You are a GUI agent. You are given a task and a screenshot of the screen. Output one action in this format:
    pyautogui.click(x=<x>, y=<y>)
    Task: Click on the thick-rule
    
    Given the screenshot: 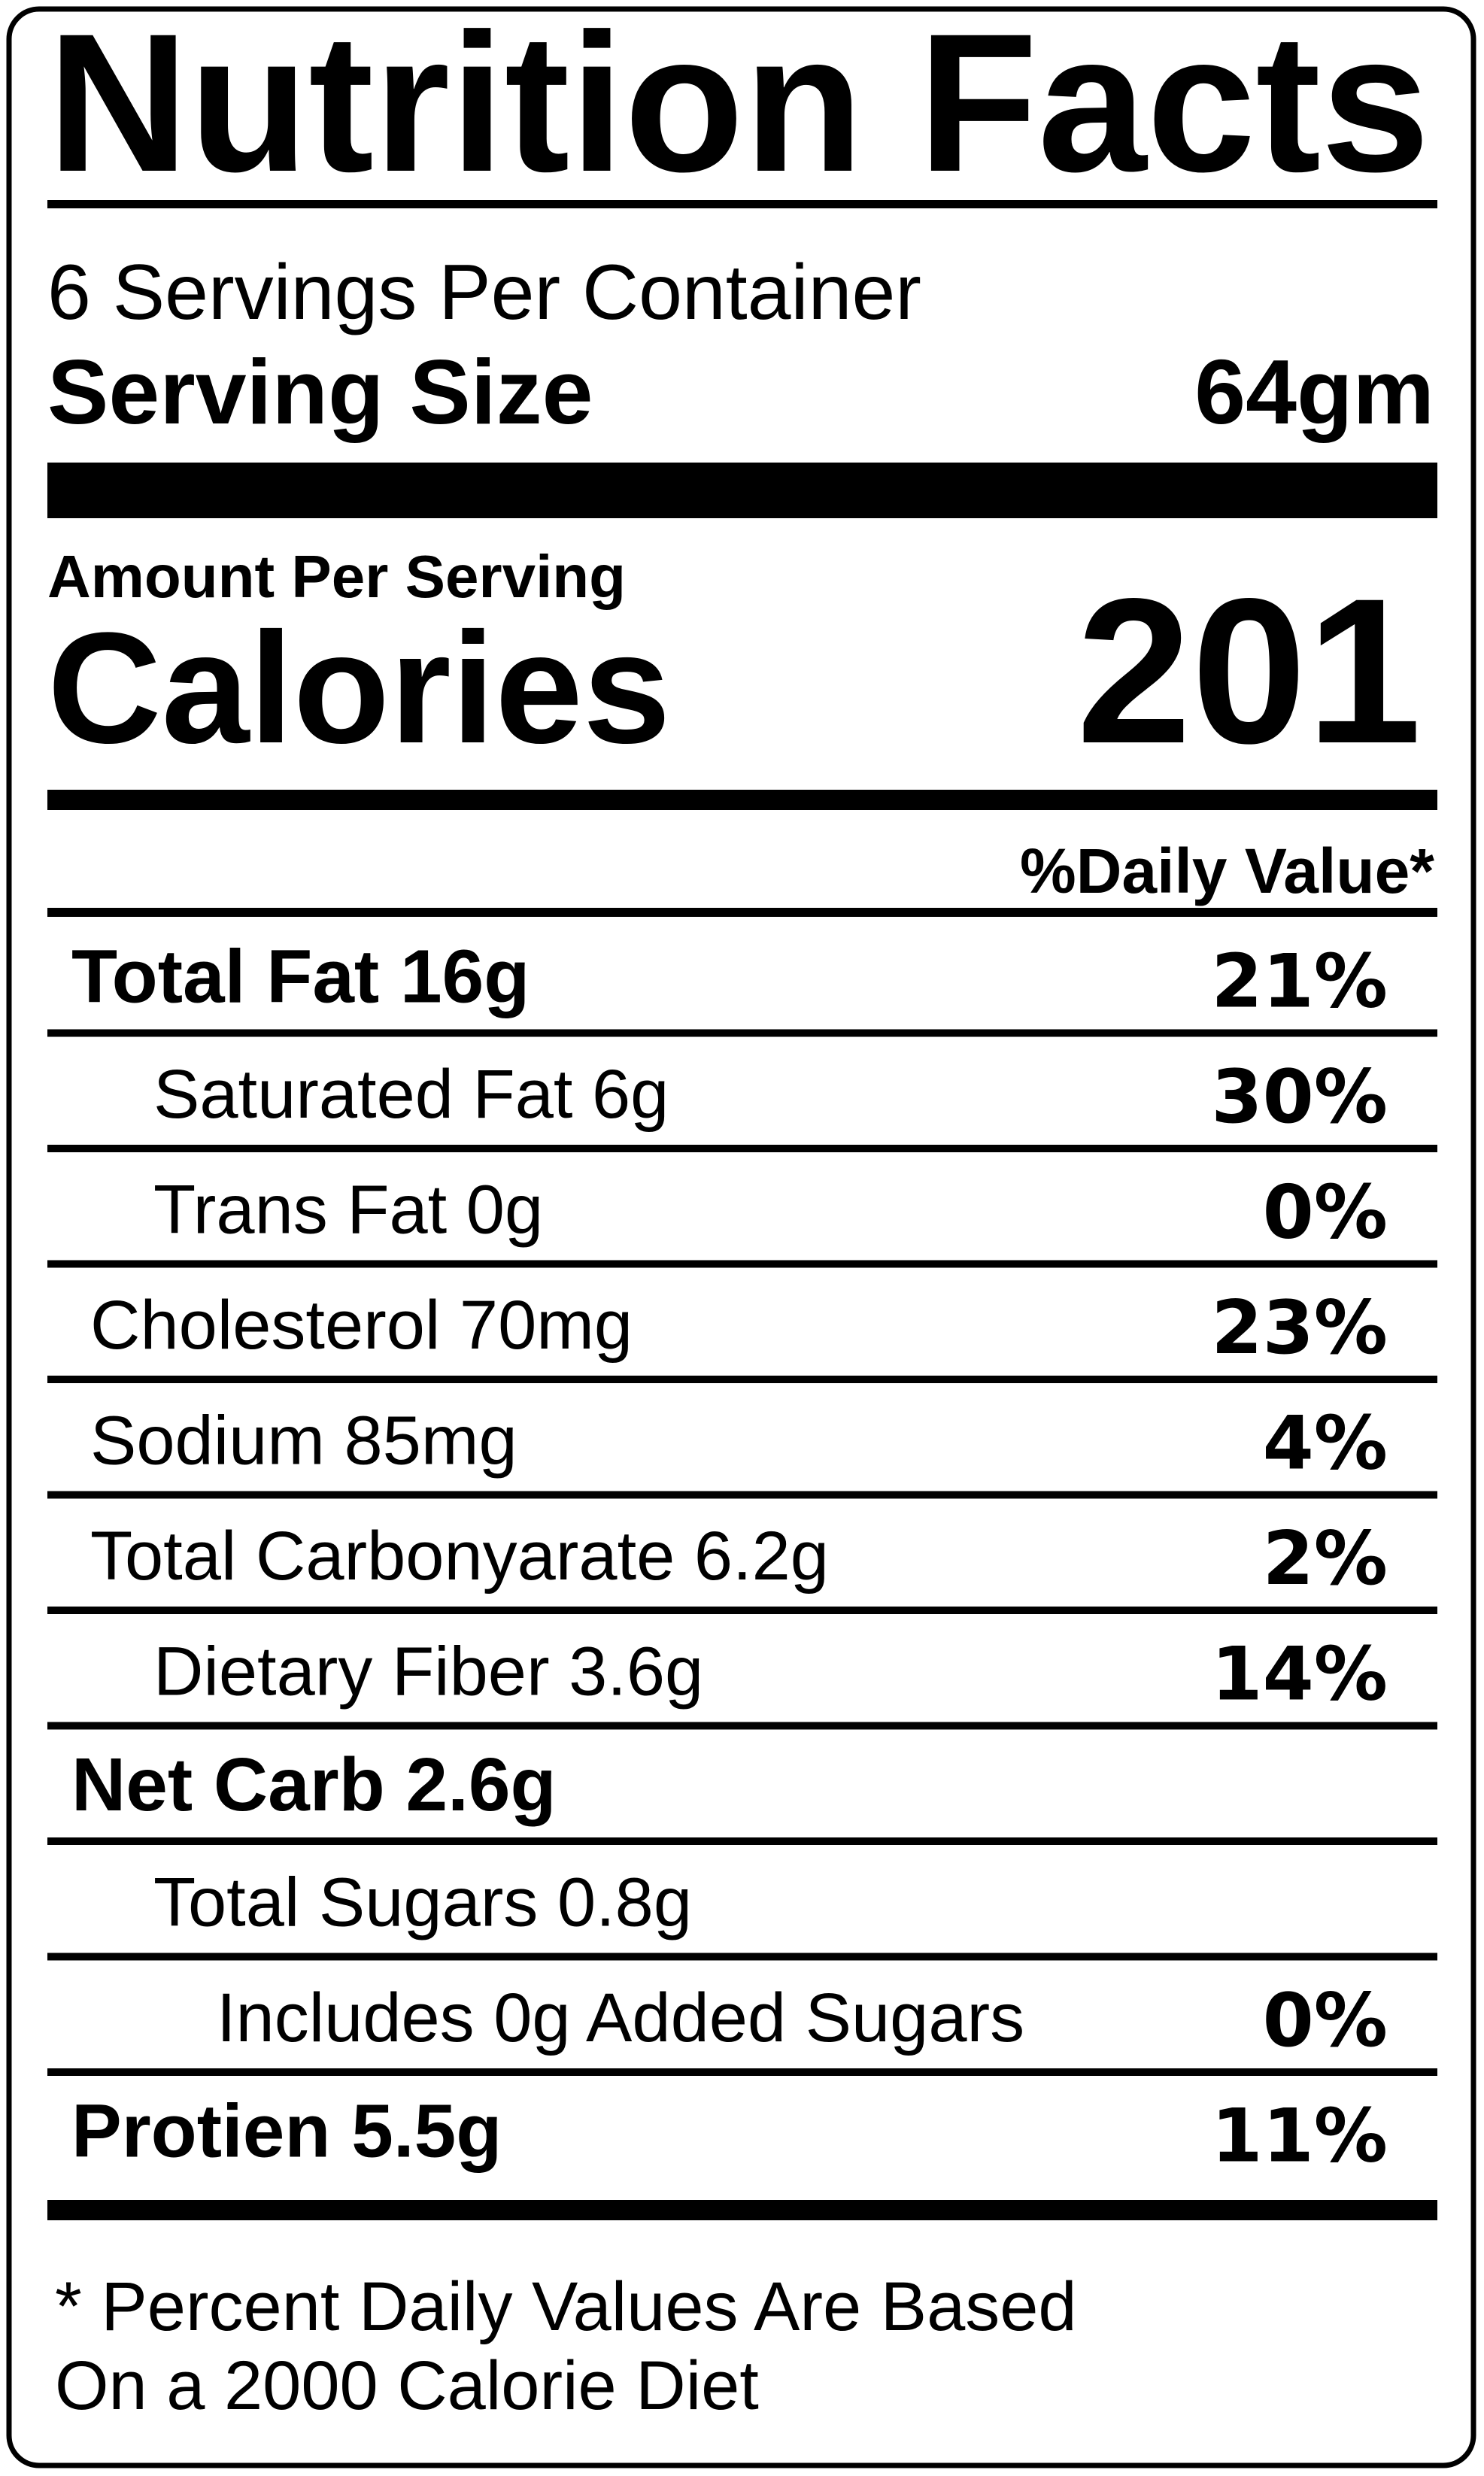 What is the action you would take?
    pyautogui.click(x=742, y=491)
    